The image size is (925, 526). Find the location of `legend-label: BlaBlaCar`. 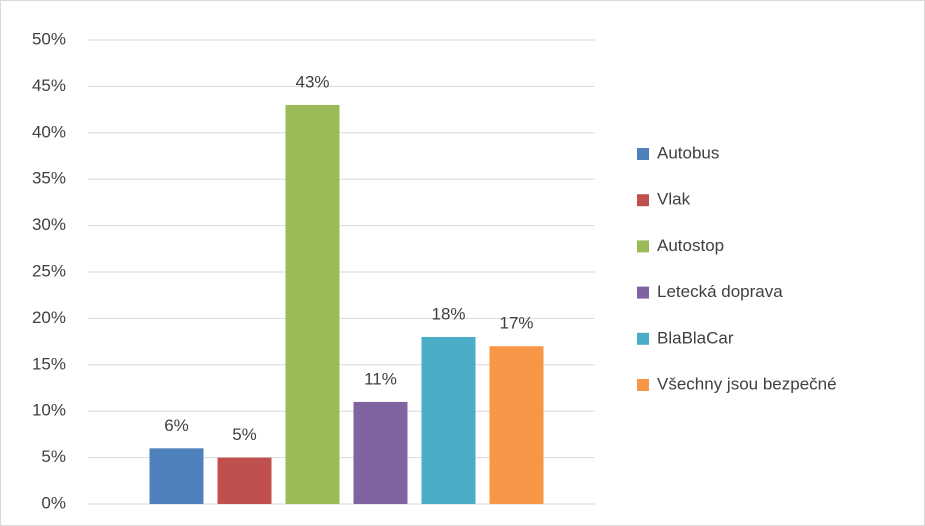

legend-label: BlaBlaCar is located at coordinates (695, 337).